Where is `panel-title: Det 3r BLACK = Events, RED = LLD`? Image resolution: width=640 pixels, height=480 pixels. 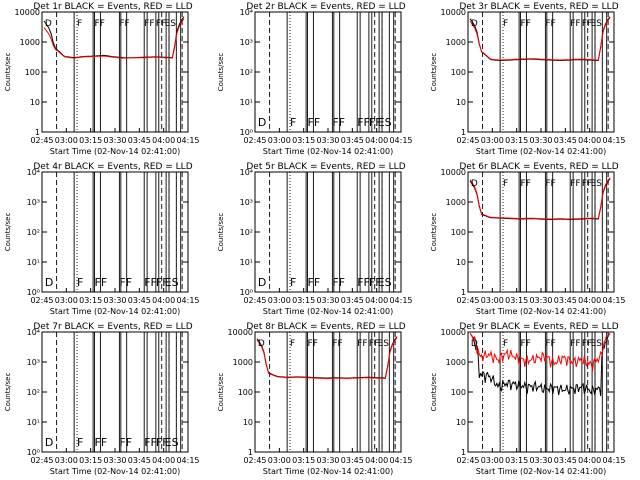 panel-title: Det 3r BLACK = Events, RED = LLD is located at coordinates (538, 7).